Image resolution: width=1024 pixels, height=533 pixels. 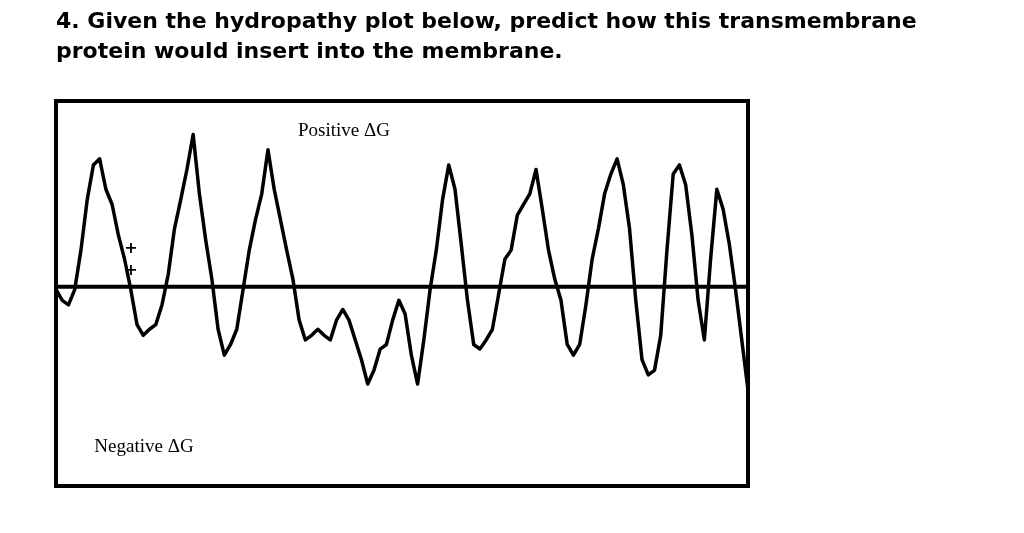 I want to click on text: Negative ΔG, so click(x=144, y=445).